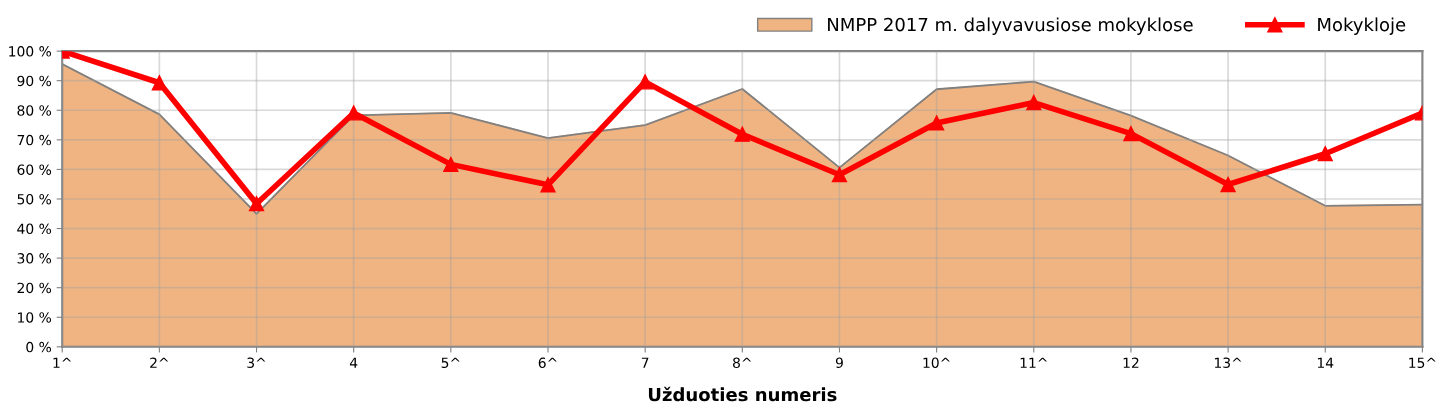 Image resolution: width=1447 pixels, height=409 pixels. What do you see at coordinates (1010, 26) in the screenshot?
I see `legend-label: NMPP 2017 m. dalyvavusiose mokyklose` at bounding box center [1010, 26].